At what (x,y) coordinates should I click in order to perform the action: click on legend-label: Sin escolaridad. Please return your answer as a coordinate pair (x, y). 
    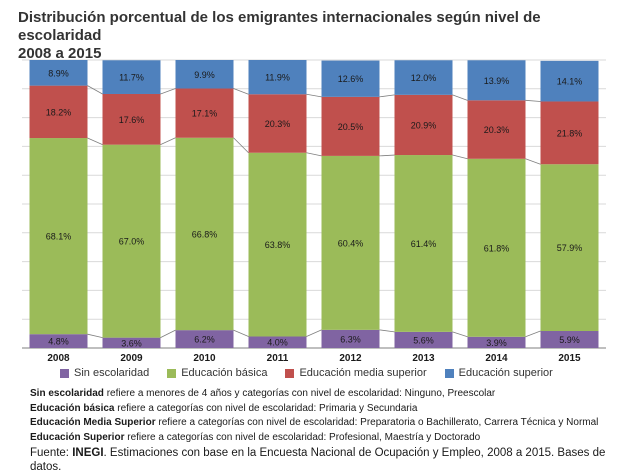
    Looking at the image, I should click on (112, 373).